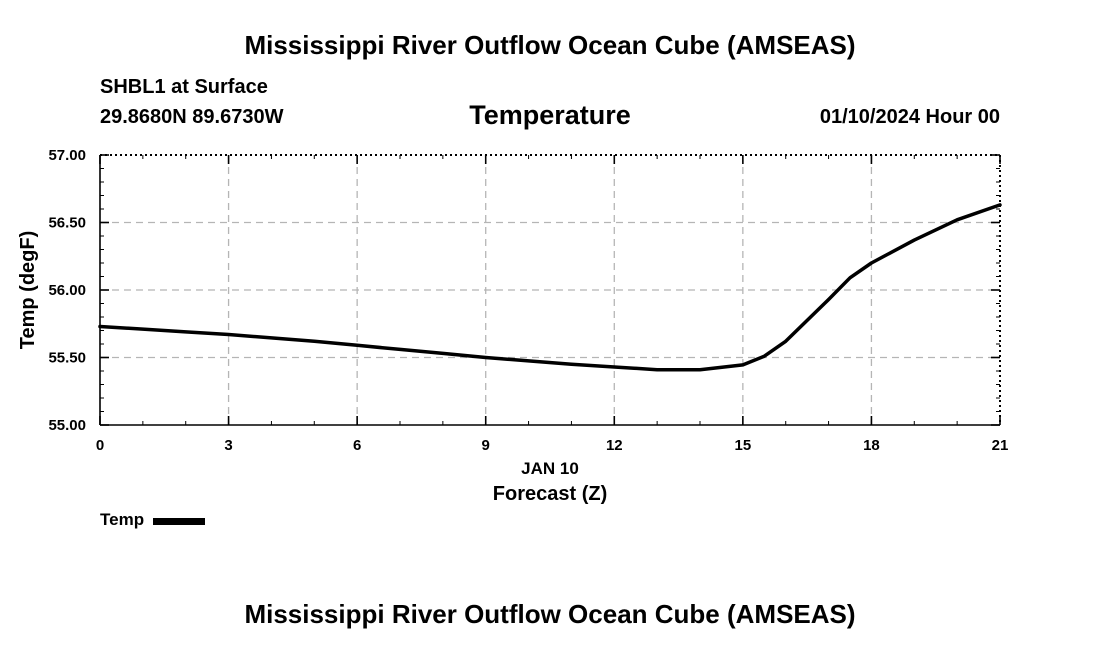 Image resolution: width=1100 pixels, height=650 pixels. What do you see at coordinates (550, 494) in the screenshot?
I see `x-axis-label: Forecast (Z)` at bounding box center [550, 494].